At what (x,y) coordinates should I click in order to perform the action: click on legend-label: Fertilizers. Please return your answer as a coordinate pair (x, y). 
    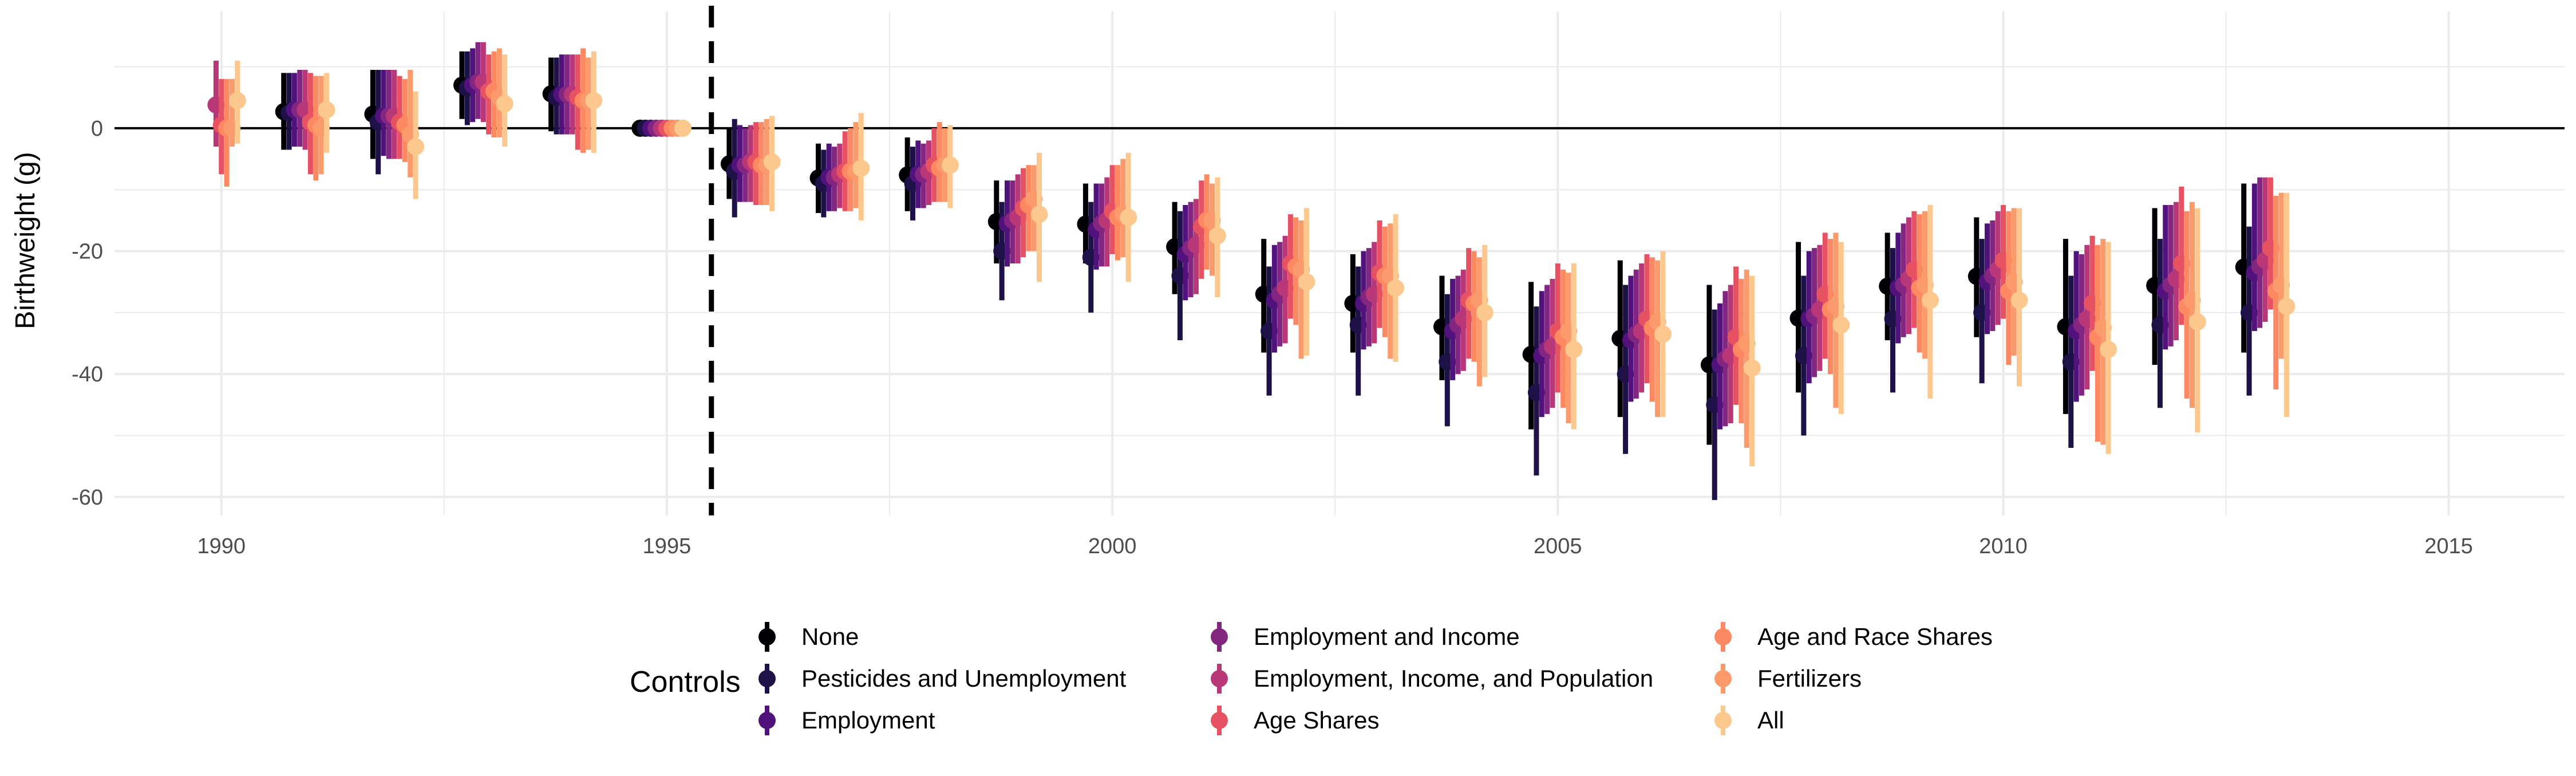
    Looking at the image, I should click on (1809, 678).